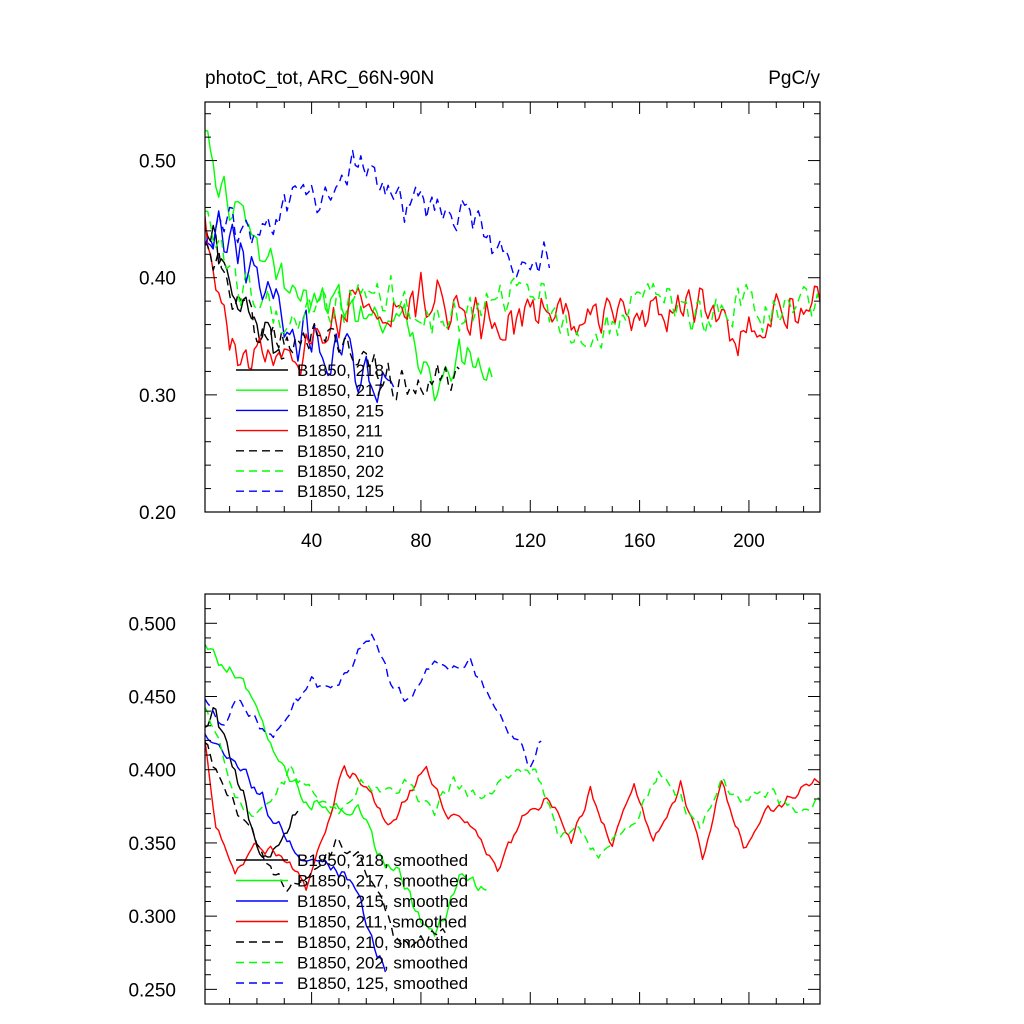 Image resolution: width=1024 pixels, height=1024 pixels. Describe the element at coordinates (512, 815) in the screenshot. I see `series-line-b1850-211-smoothed` at that location.